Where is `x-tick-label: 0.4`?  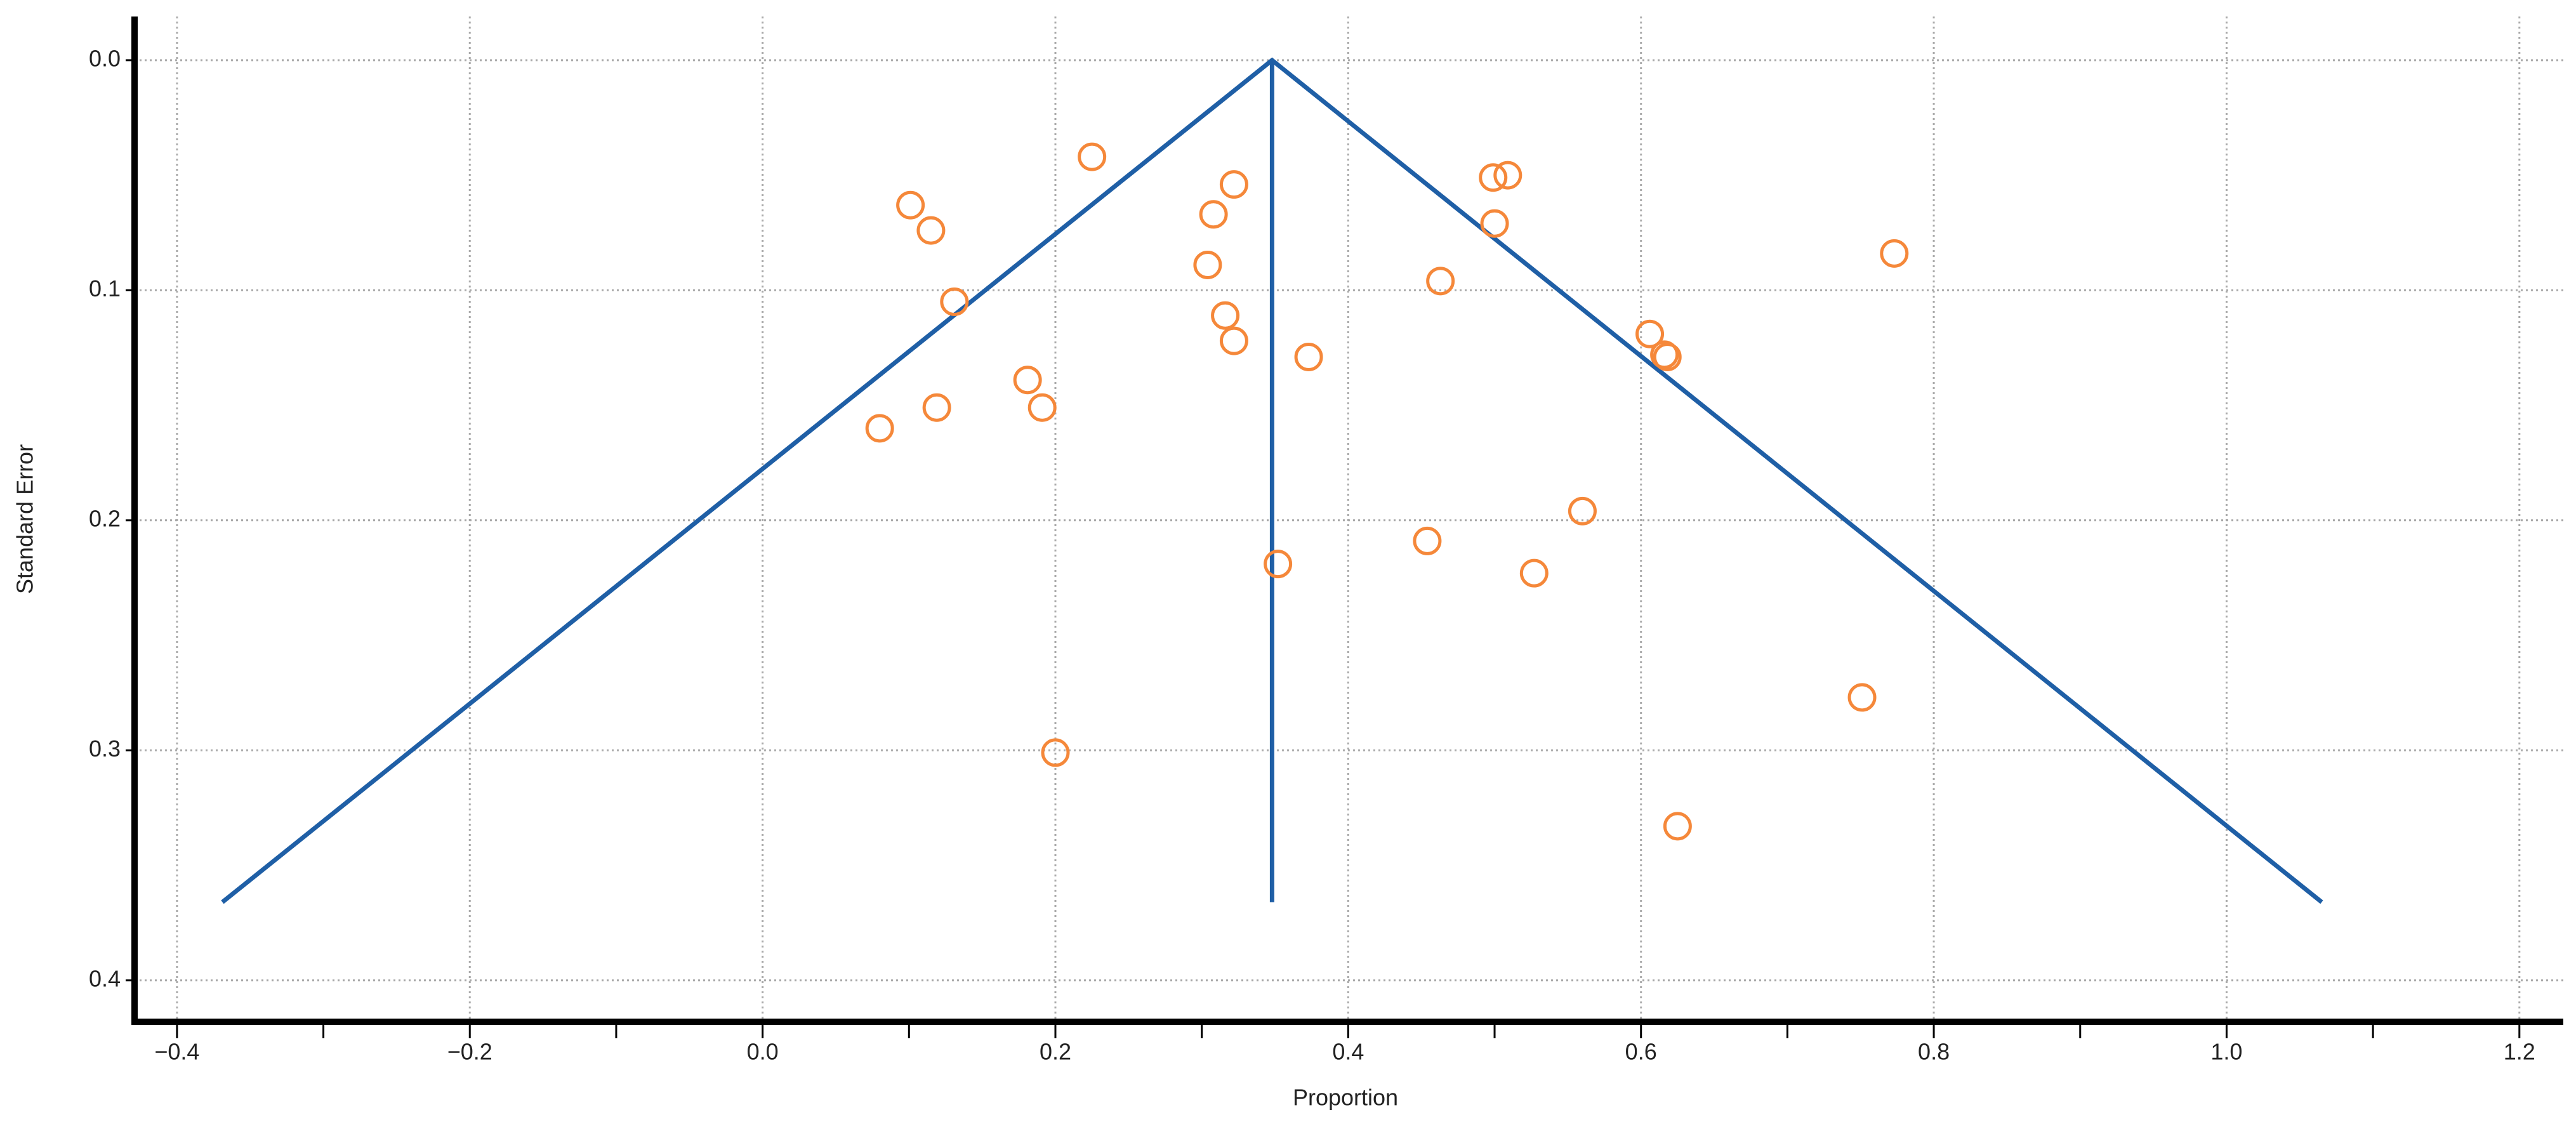
x-tick-label: 0.4 is located at coordinates (1348, 1052).